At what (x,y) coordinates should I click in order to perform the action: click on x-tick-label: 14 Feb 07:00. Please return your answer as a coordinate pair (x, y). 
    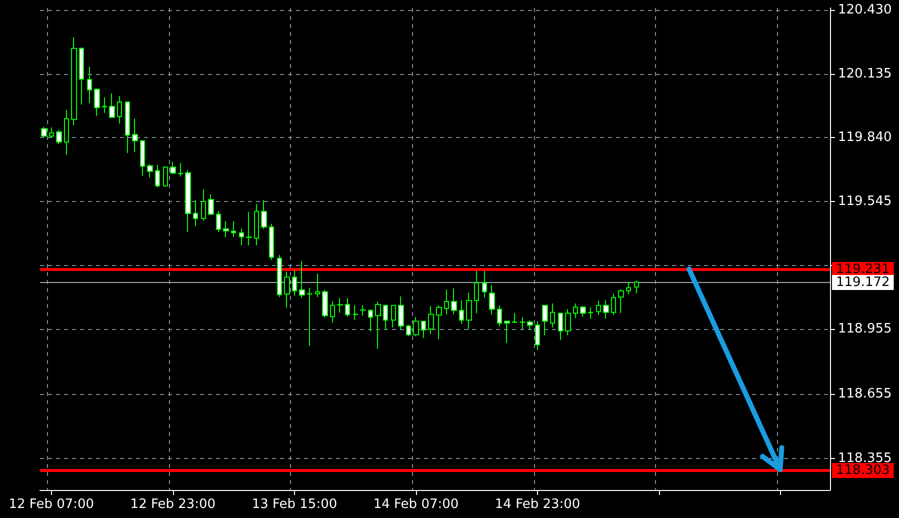
    Looking at the image, I should click on (416, 504).